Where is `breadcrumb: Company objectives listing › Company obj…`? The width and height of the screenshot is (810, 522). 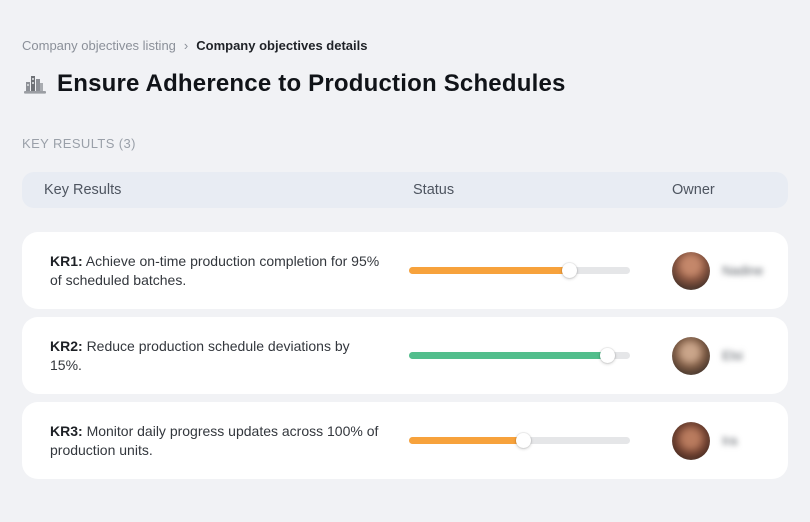 breadcrumb: Company objectives listing › Company obj… is located at coordinates (405, 45).